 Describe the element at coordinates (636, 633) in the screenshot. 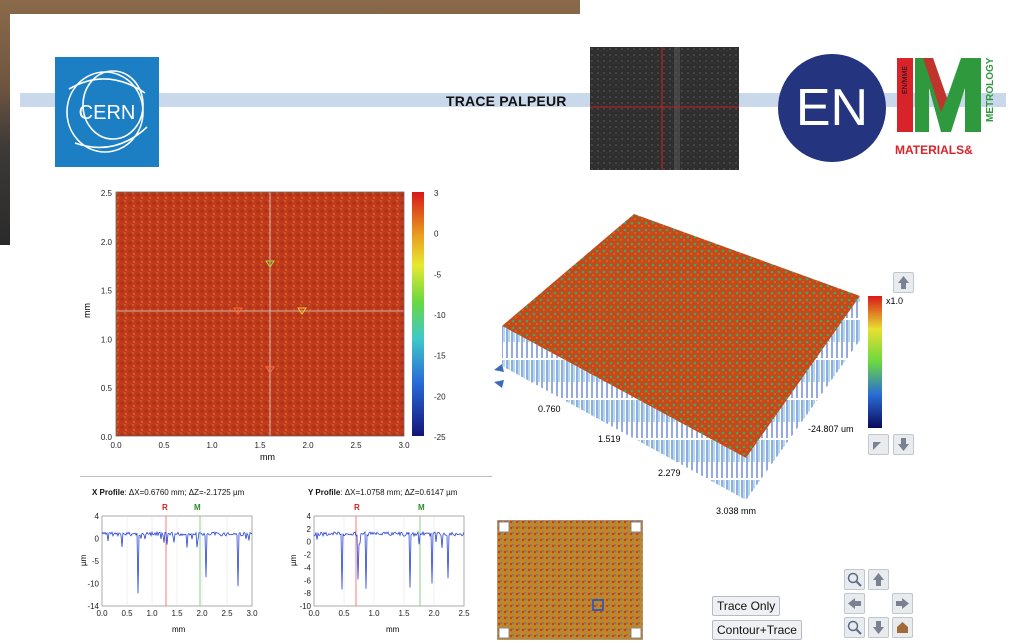

I see `thumbnail-corner-br` at that location.